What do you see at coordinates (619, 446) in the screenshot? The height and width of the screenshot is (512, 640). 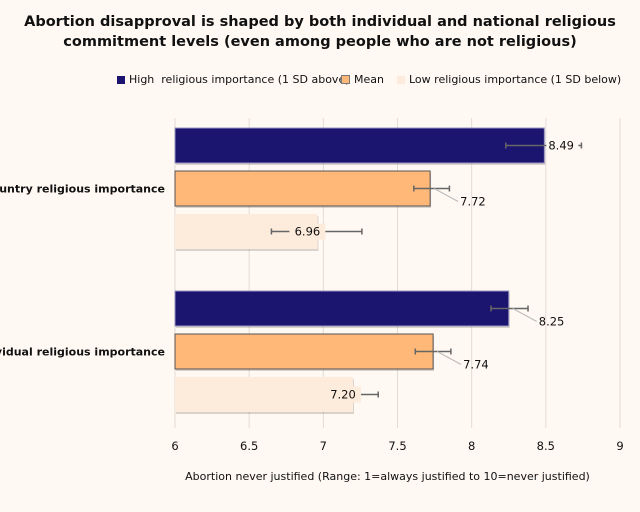 I see `x-tick-label: 9` at bounding box center [619, 446].